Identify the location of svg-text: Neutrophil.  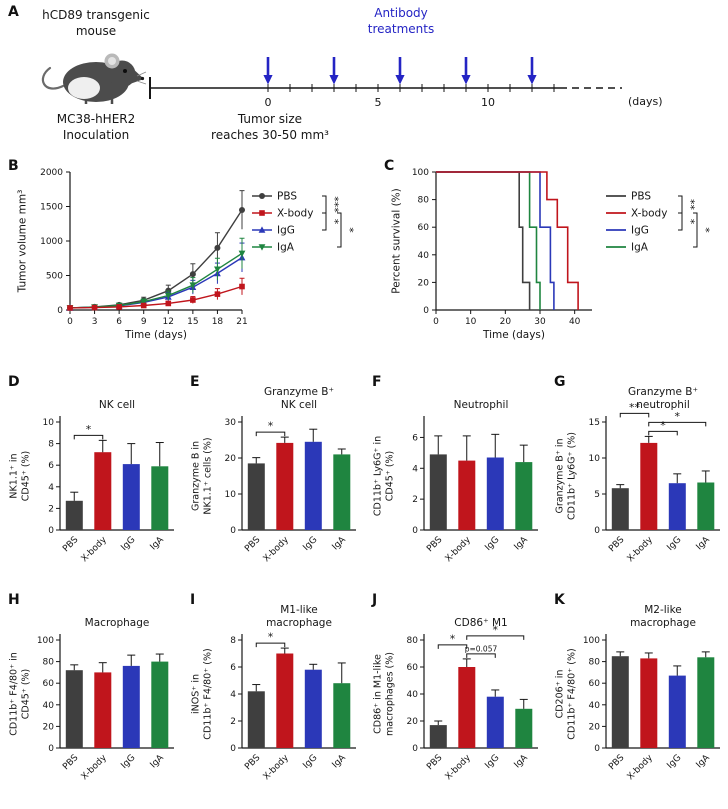
(481, 405).